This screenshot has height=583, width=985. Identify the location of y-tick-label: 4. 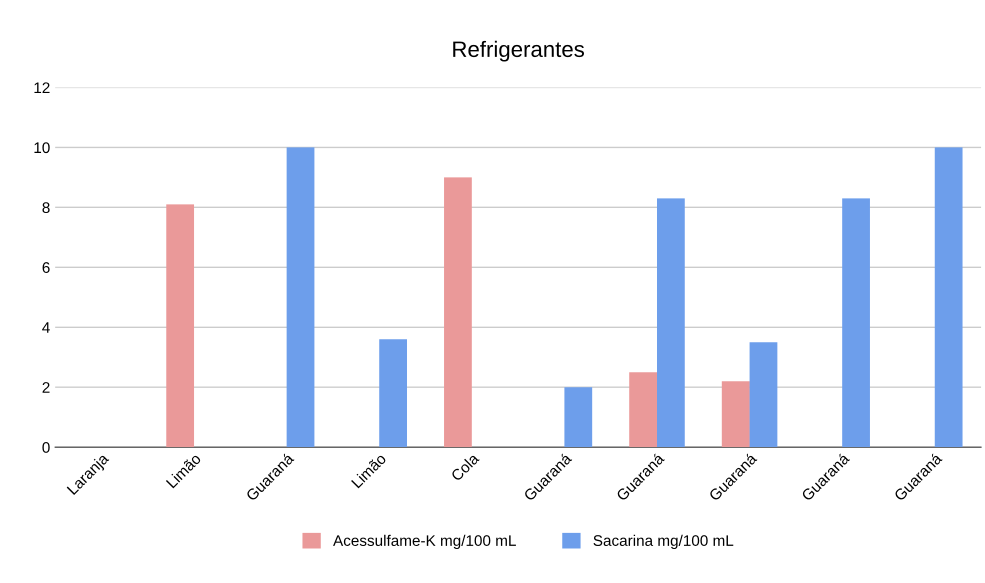
(46, 327).